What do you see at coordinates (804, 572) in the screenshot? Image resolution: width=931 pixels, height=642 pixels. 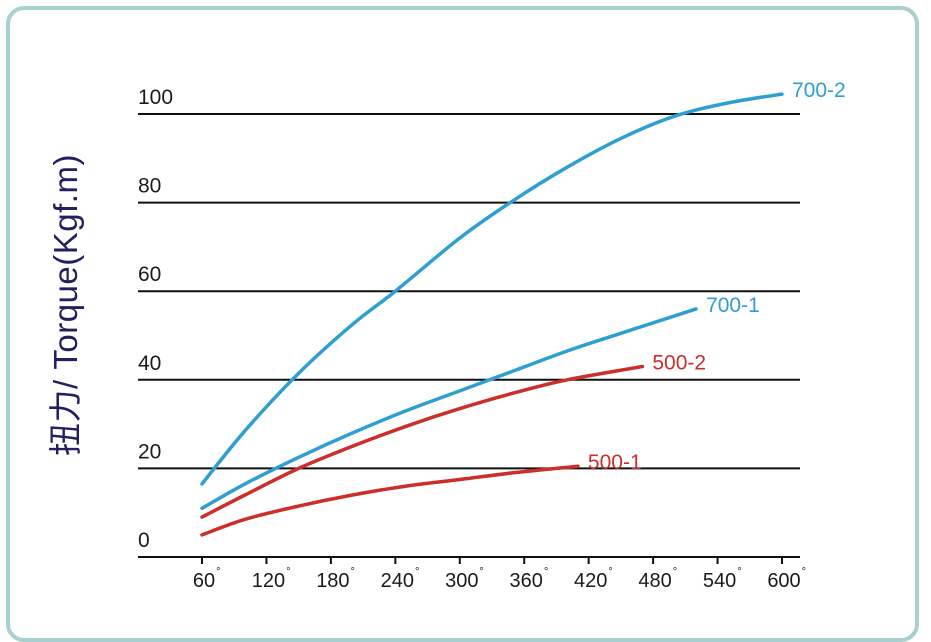 I see `x-tick-degree-600: °` at bounding box center [804, 572].